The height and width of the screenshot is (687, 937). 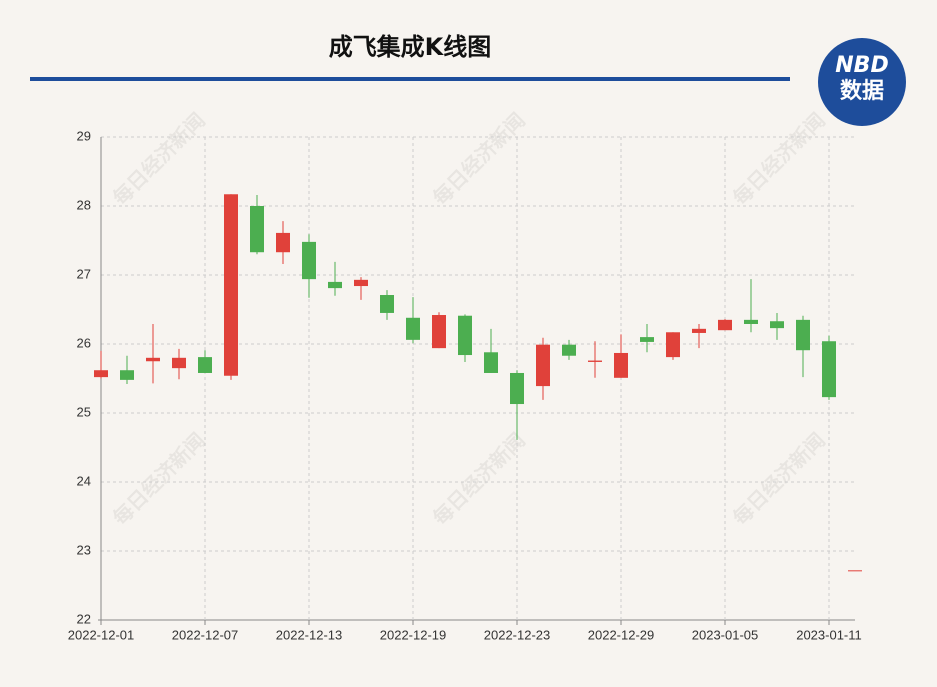 What do you see at coordinates (410, 79) in the screenshot?
I see `title-rule` at bounding box center [410, 79].